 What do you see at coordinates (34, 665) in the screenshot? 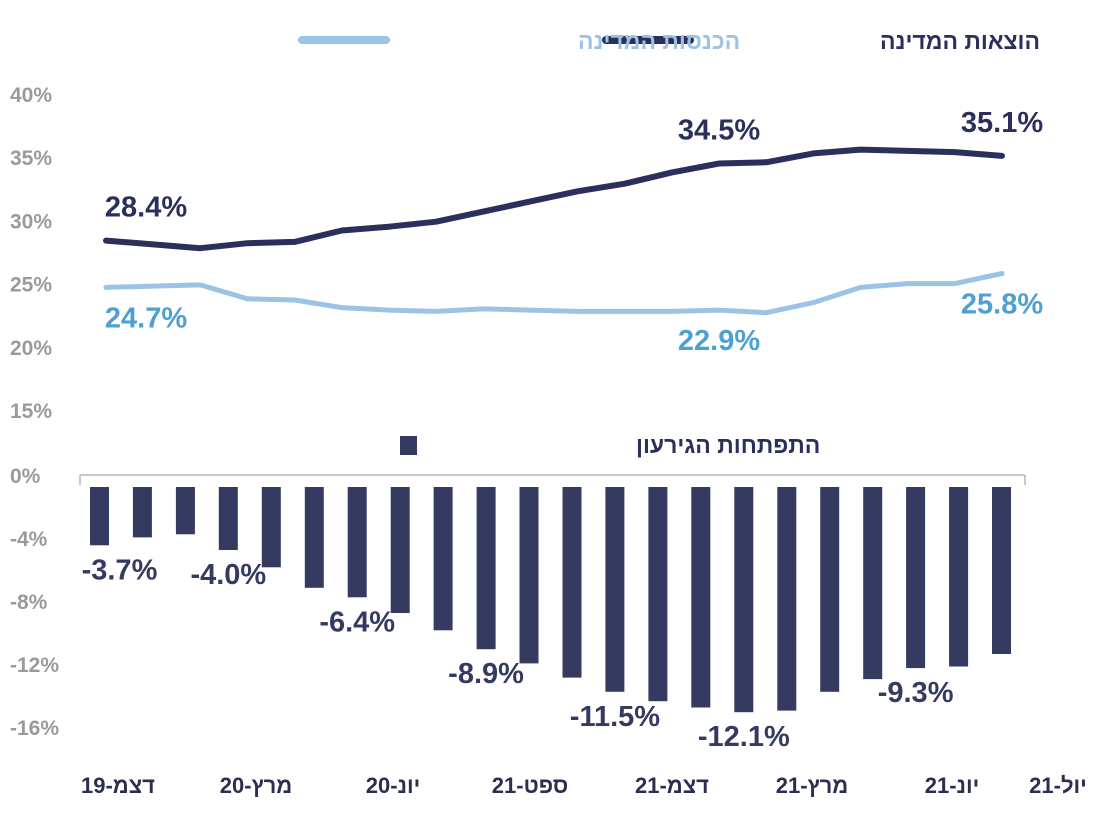
I see `bar-y-tick: -12%` at bounding box center [34, 665].